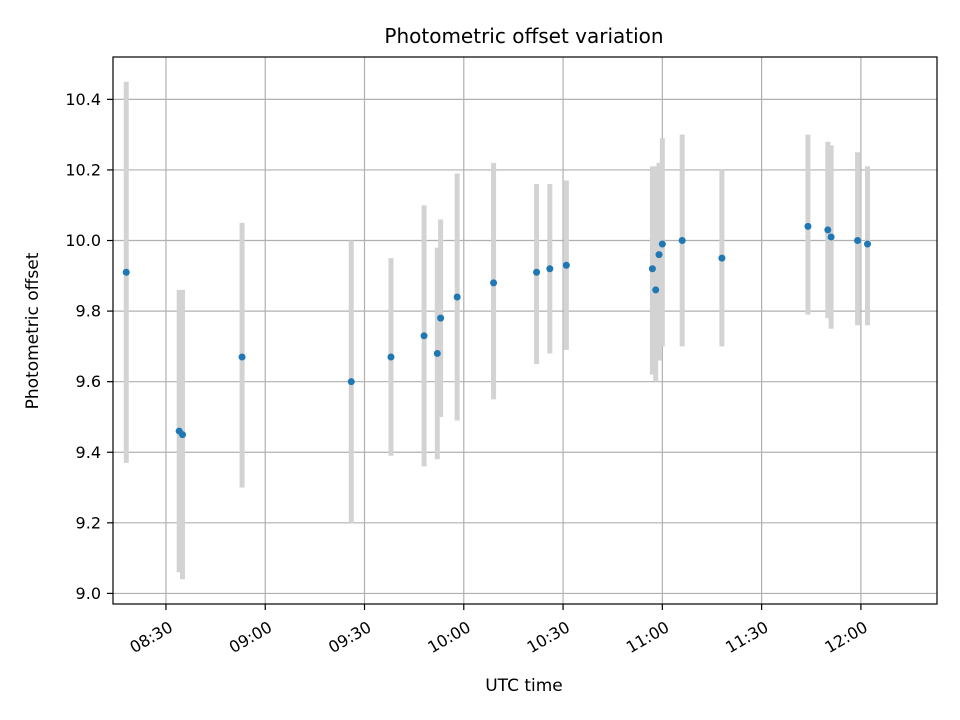 This screenshot has width=960, height=720. I want to click on x-tick-label: 11:30, so click(746, 637).